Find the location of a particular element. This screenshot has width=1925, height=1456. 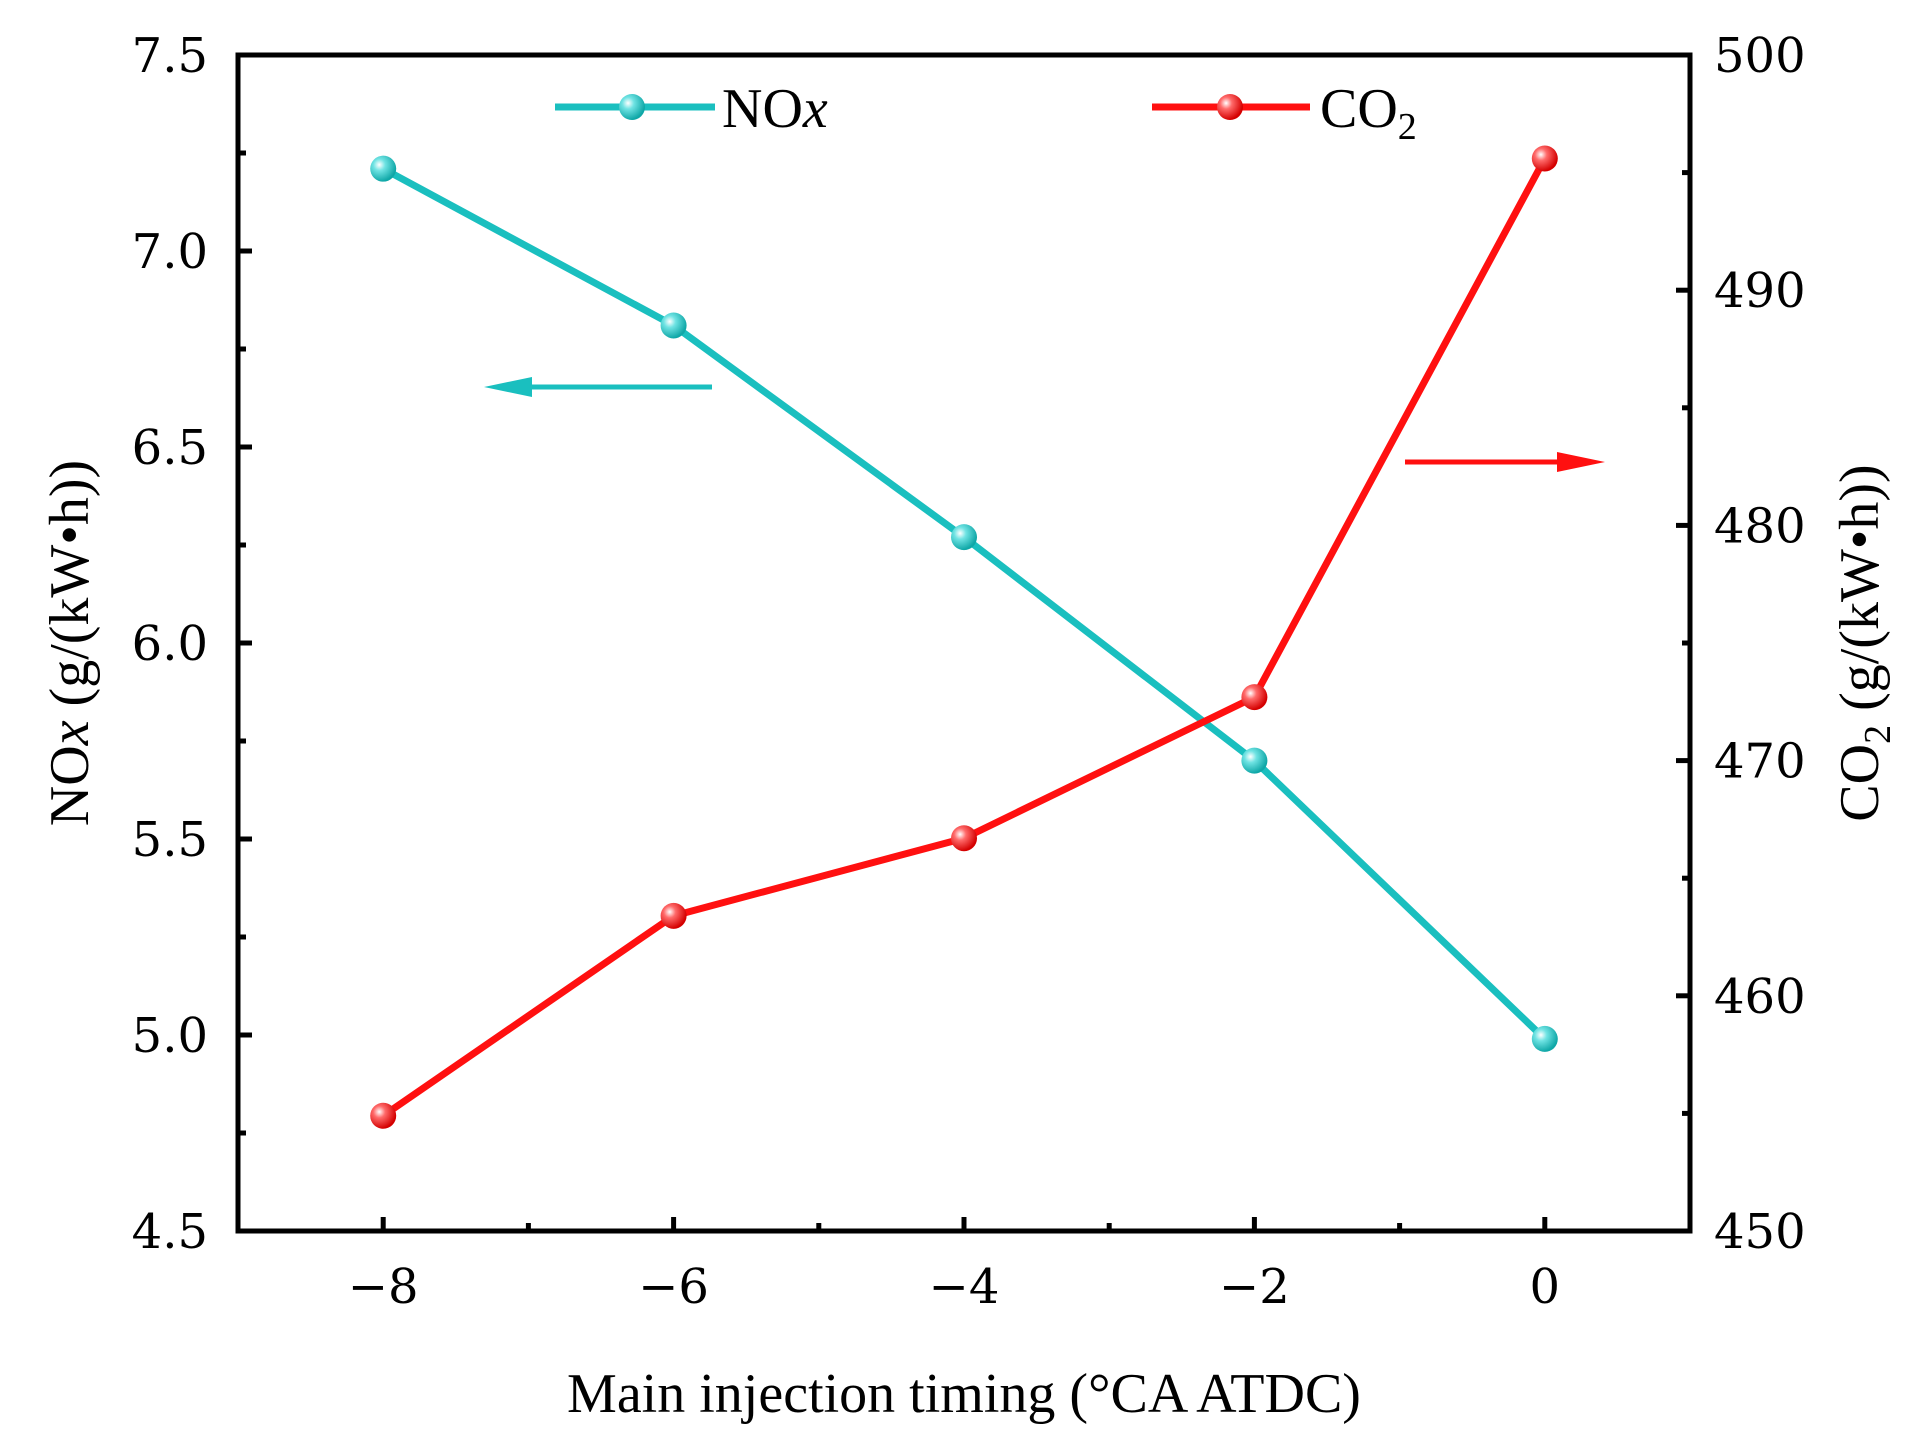

annotations is located at coordinates (1044, 424).